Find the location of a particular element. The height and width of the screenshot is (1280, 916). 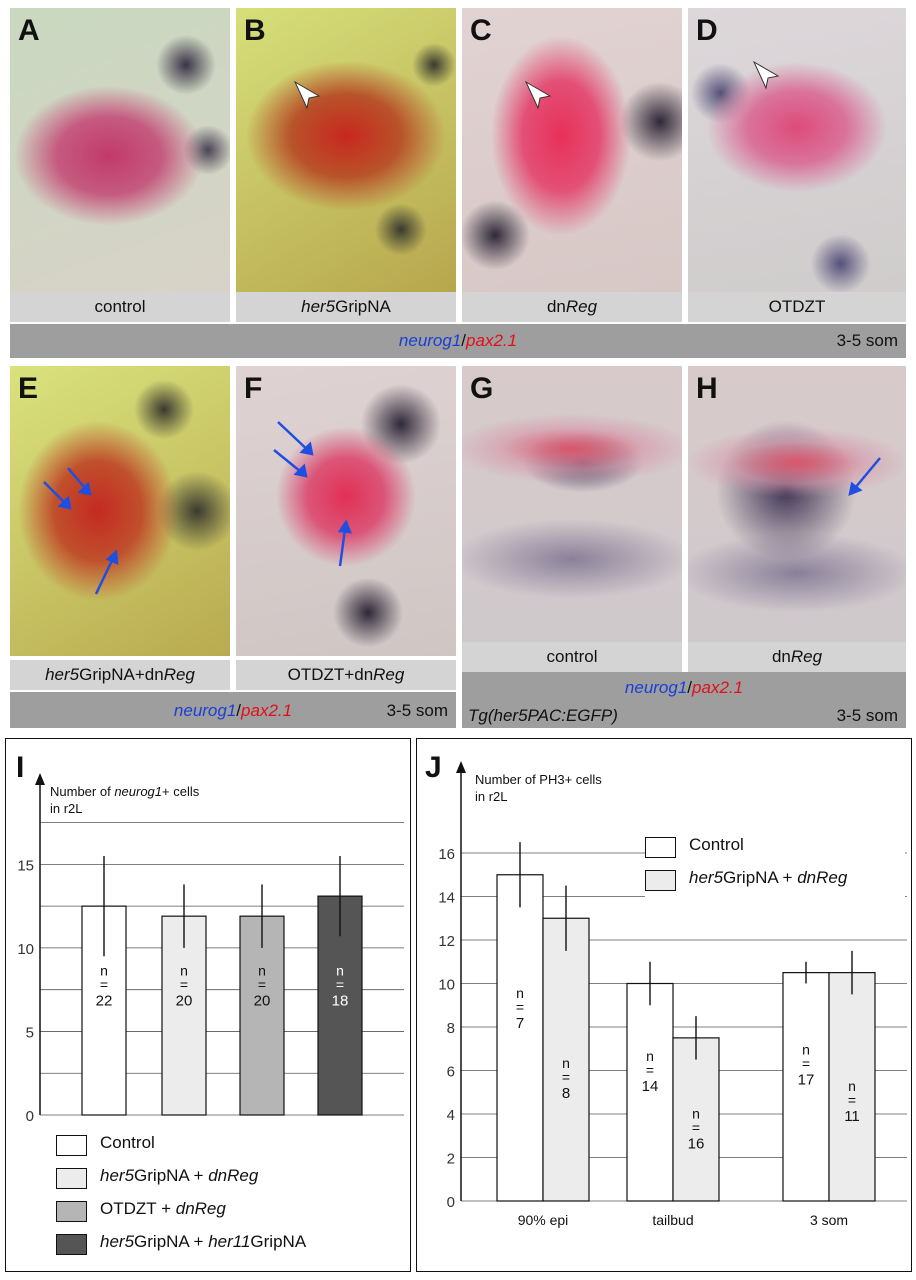

panel-d-caption: OTDZT is located at coordinates (797, 307).